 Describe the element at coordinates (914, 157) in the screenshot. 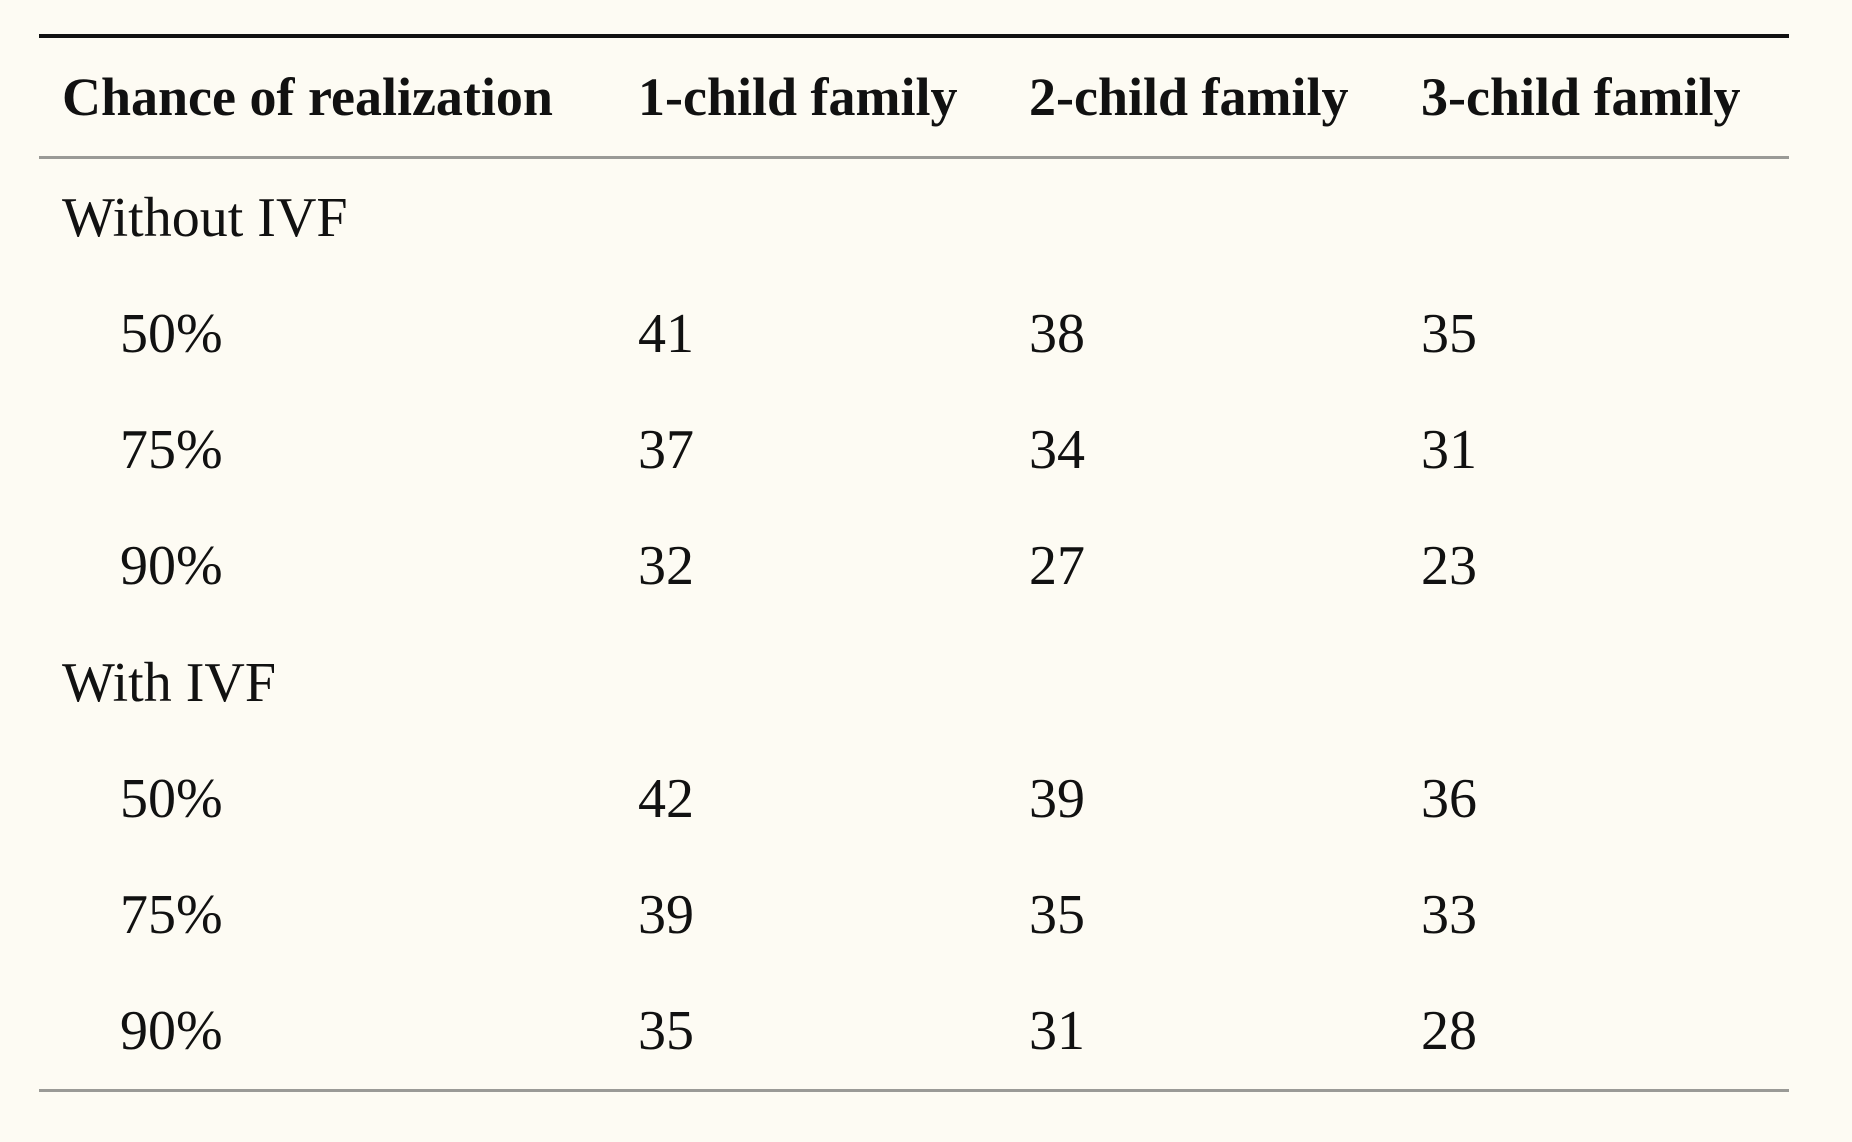

I see `table-header-rule` at that location.